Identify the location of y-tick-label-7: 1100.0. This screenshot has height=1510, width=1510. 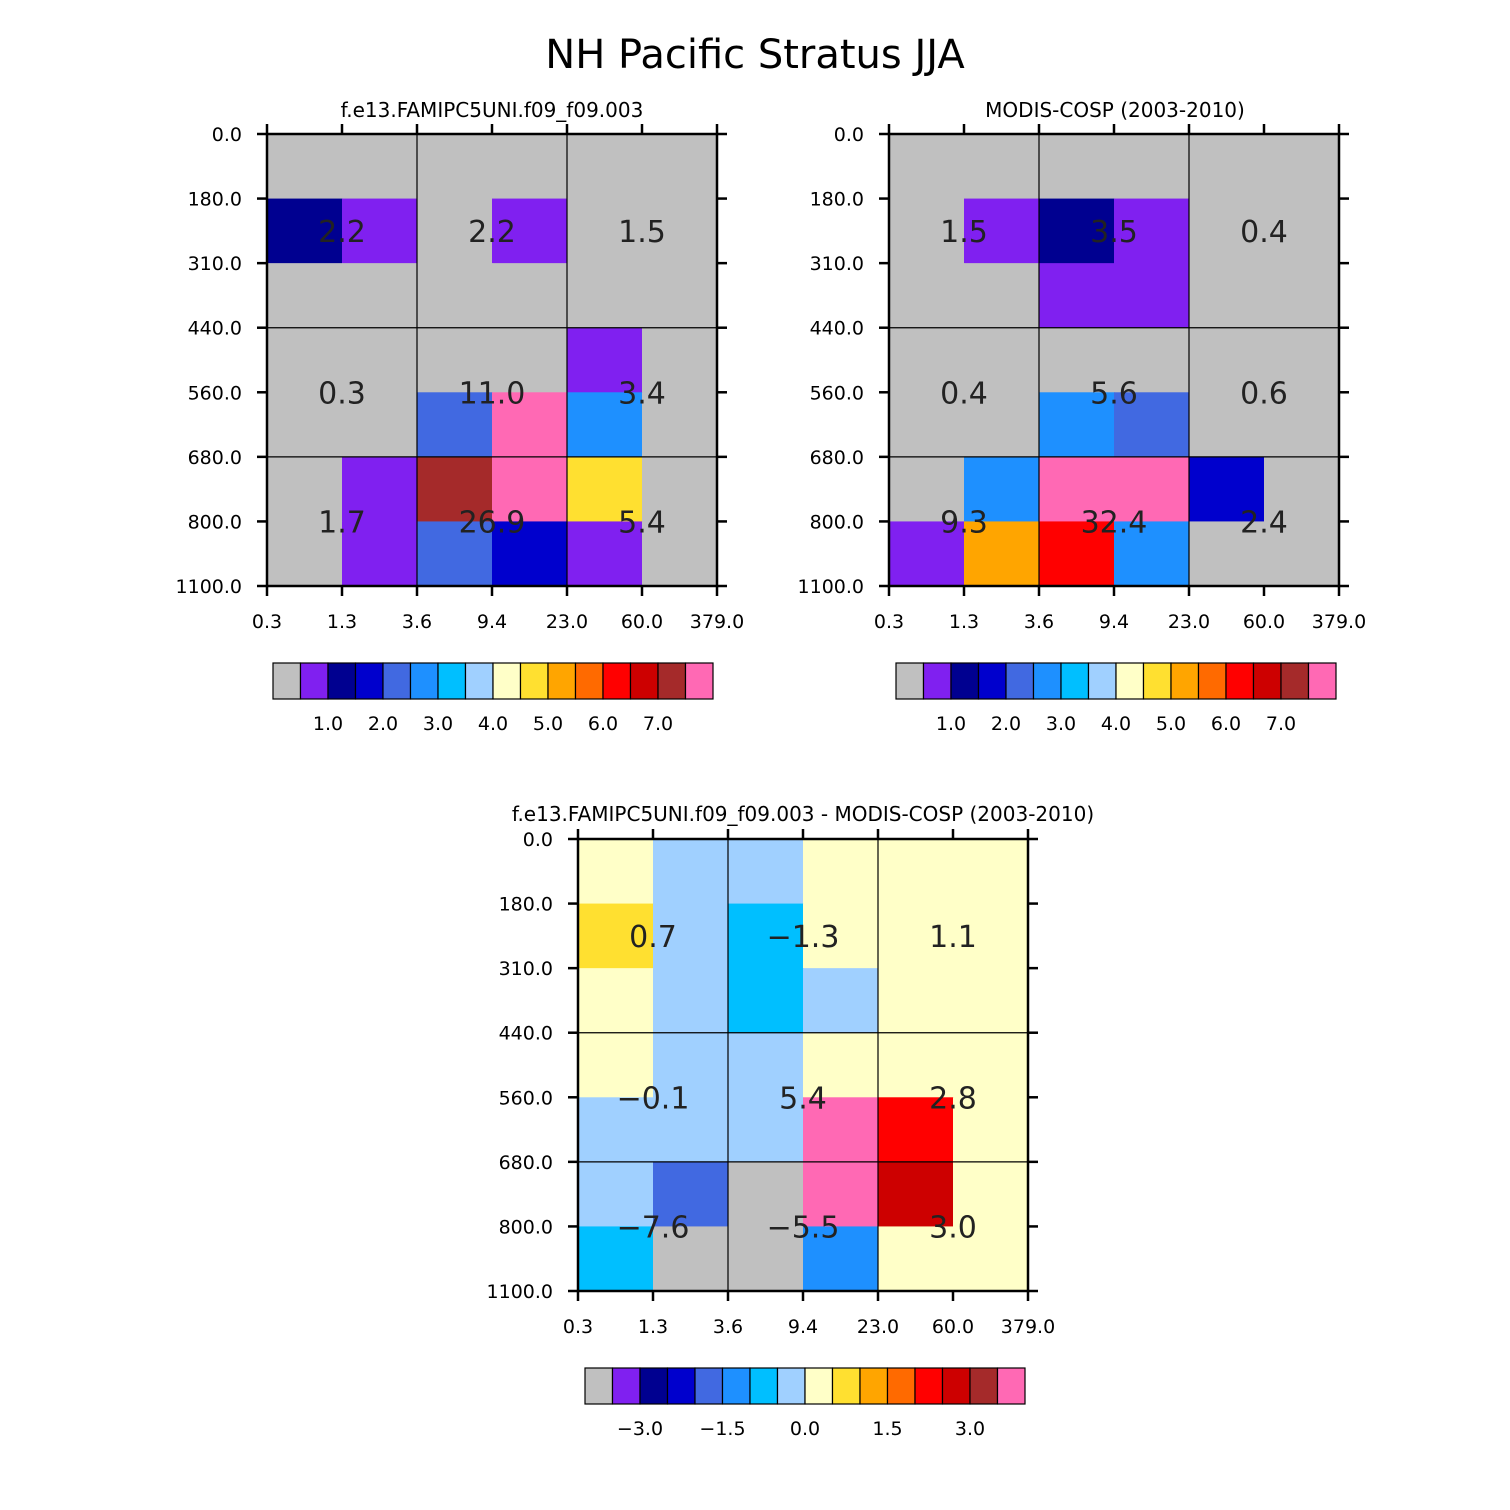
(831, 587).